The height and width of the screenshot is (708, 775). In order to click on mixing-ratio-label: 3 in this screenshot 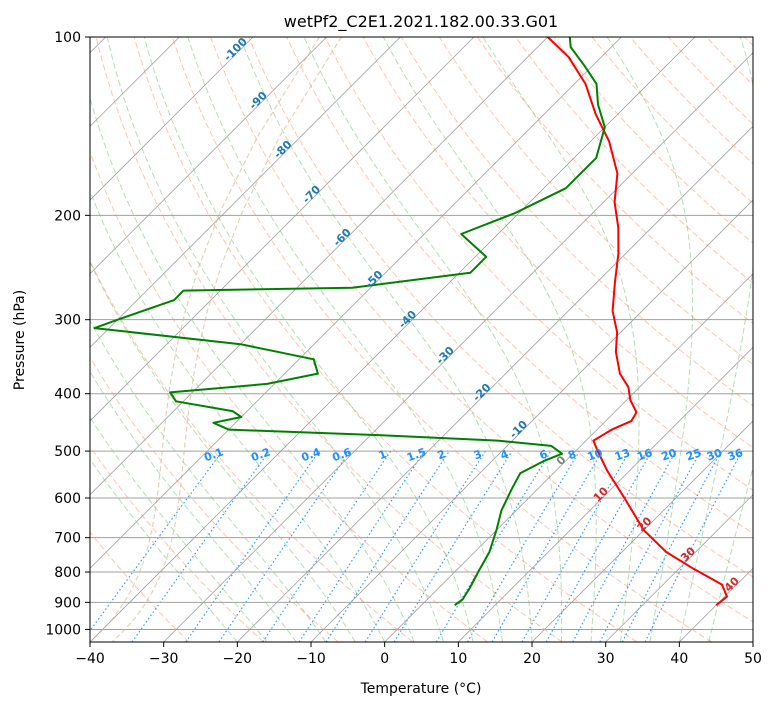, I will do `click(478, 454)`.